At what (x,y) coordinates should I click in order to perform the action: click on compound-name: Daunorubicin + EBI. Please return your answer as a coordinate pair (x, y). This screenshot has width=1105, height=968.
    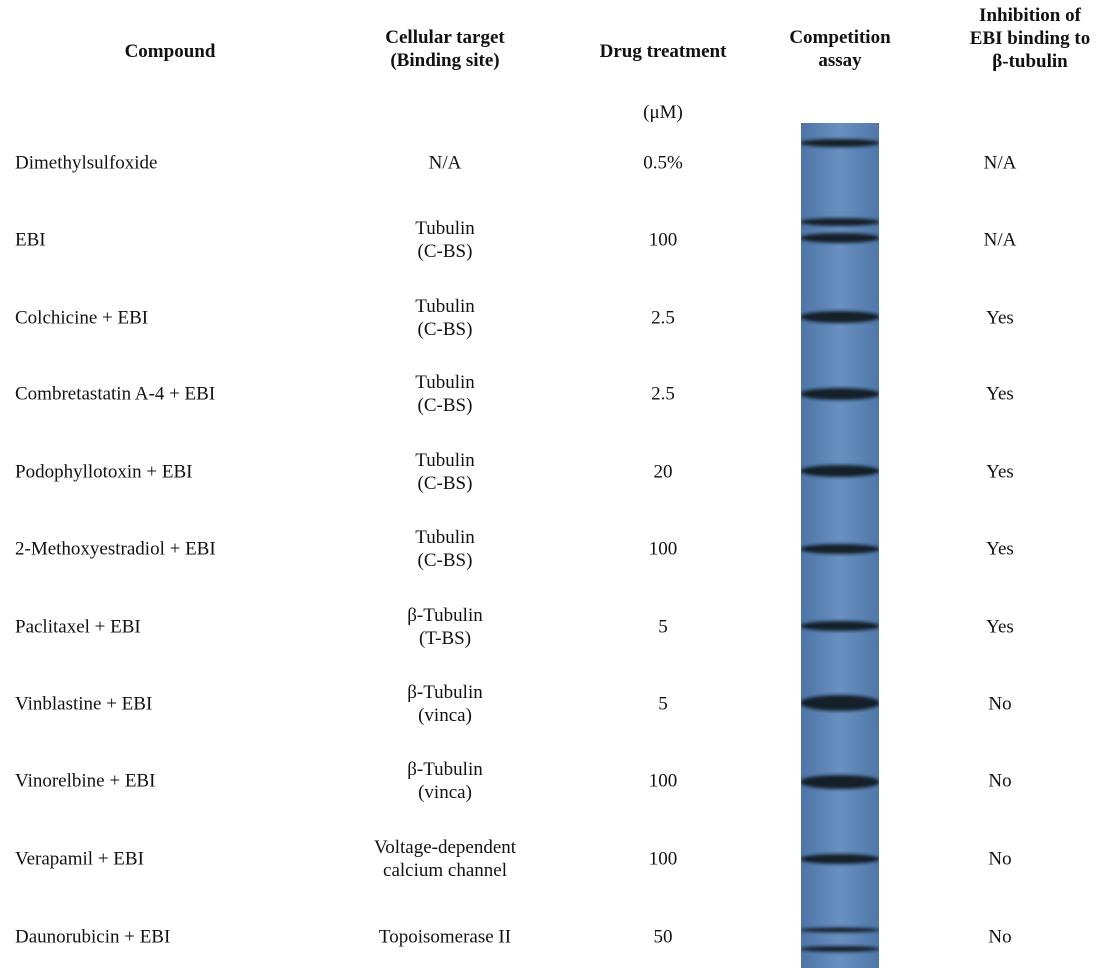
    Looking at the image, I should click on (93, 937).